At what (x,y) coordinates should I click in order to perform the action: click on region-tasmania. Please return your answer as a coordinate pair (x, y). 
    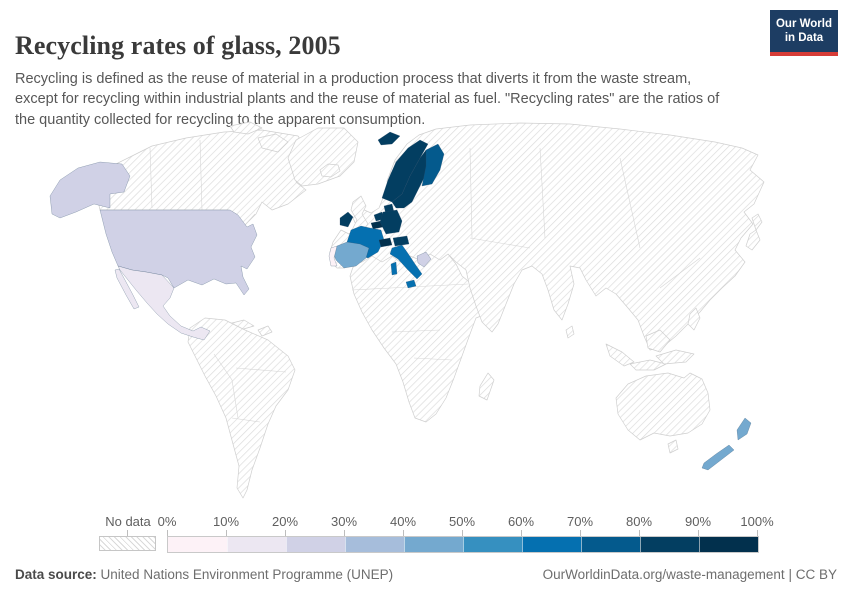
    Looking at the image, I should click on (673, 446).